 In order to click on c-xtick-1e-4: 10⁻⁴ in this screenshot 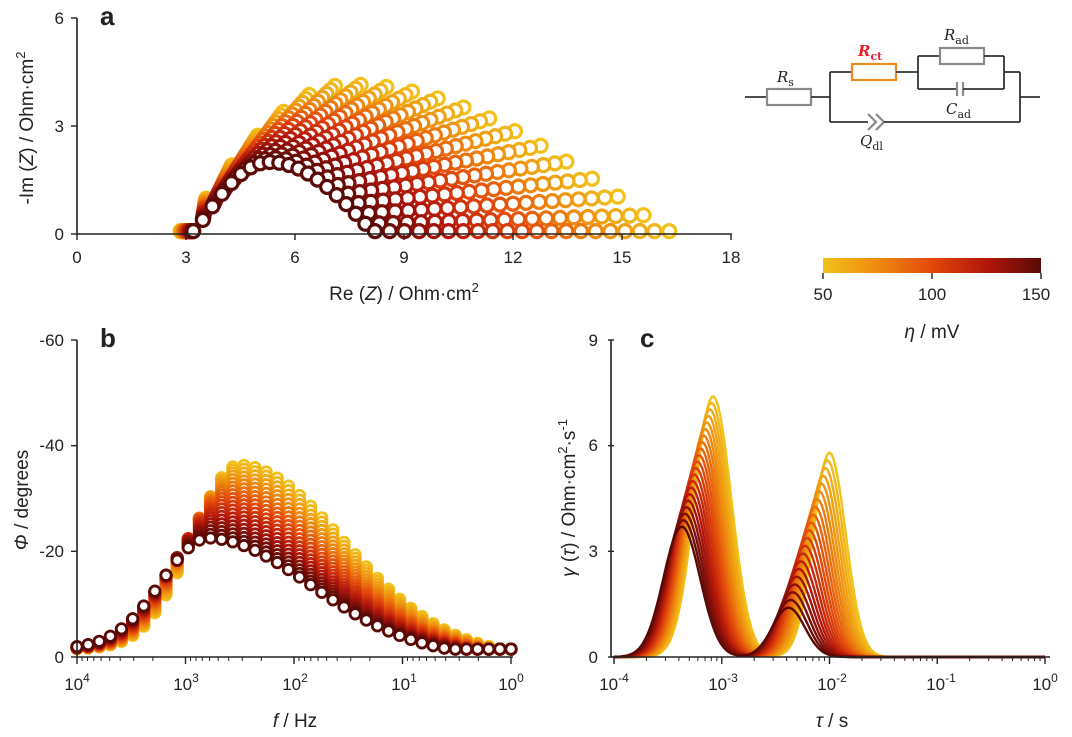, I will do `click(614, 682)`.